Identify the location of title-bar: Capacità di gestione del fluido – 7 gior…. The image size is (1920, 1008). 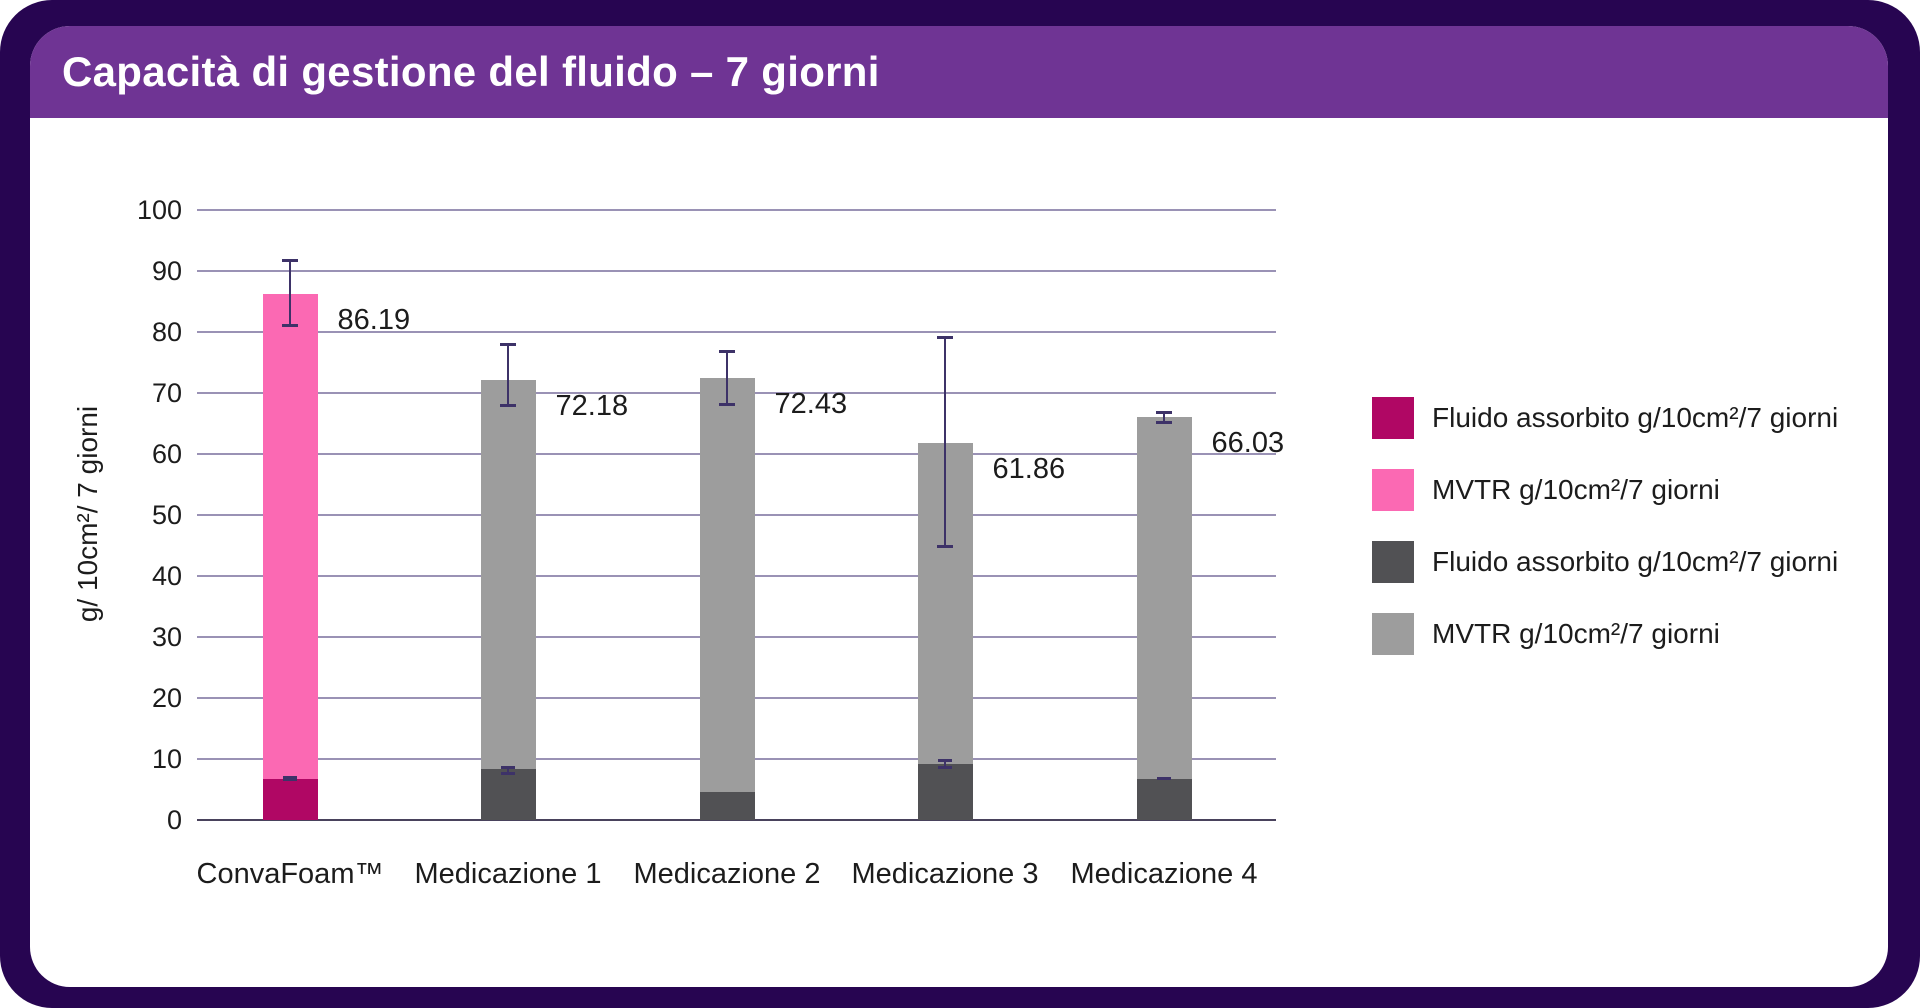
(959, 72).